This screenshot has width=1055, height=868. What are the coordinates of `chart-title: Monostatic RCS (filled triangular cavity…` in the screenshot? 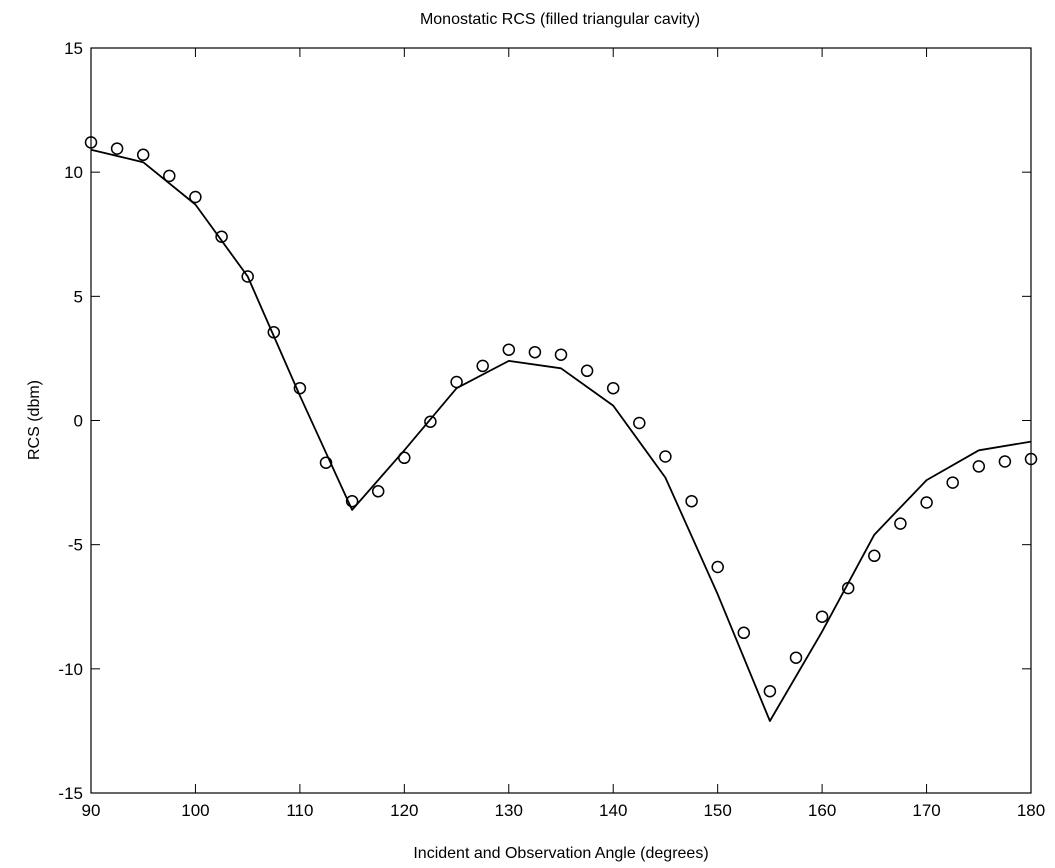 It's located at (560, 19).